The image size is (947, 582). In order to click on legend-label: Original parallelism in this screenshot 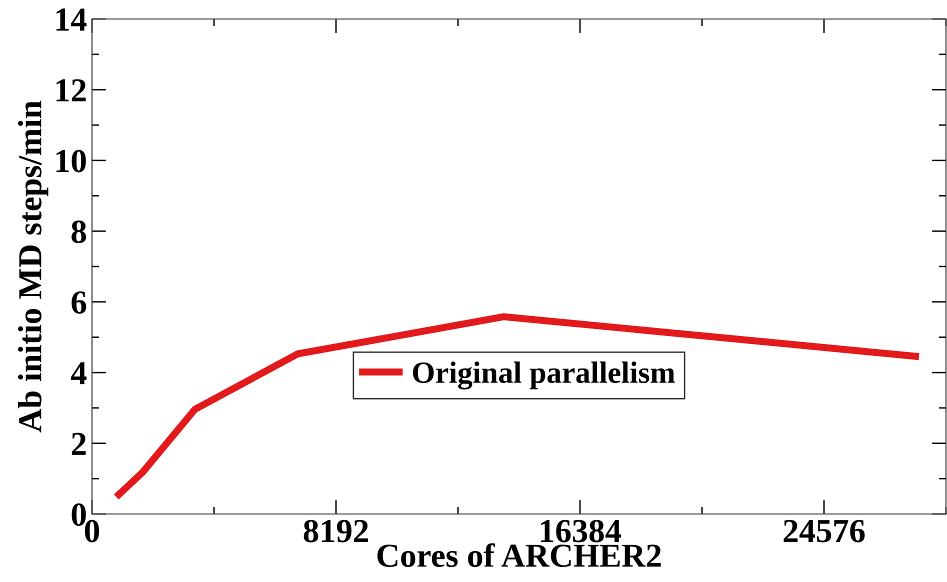, I will do `click(543, 376)`.